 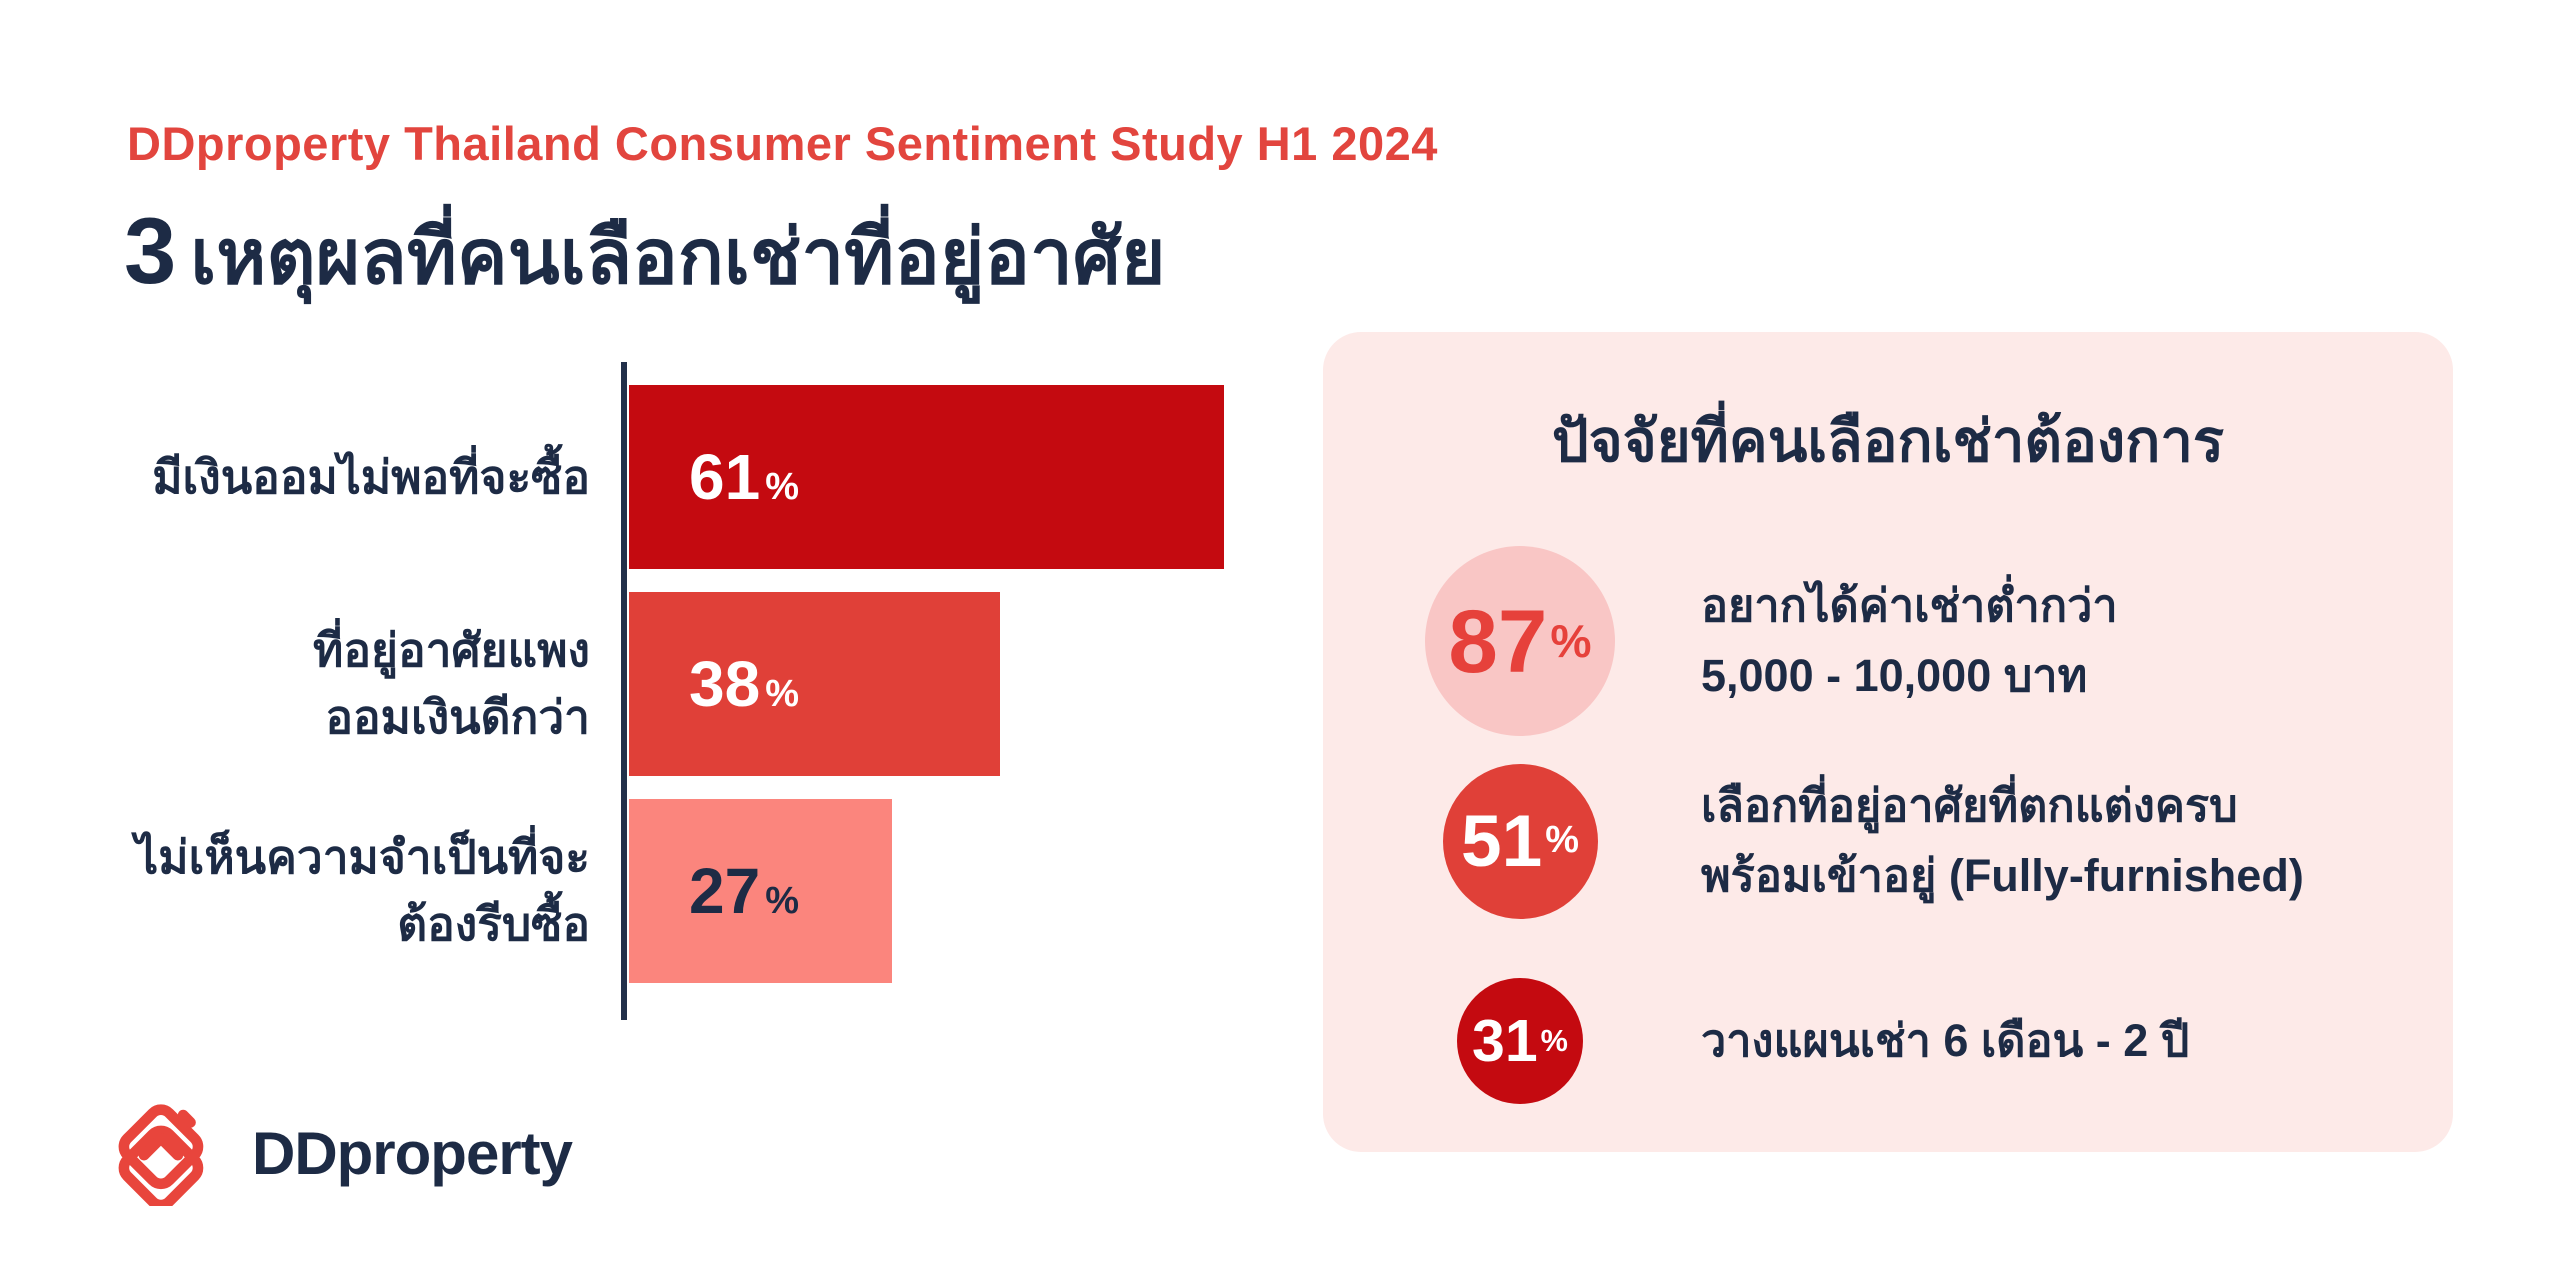 What do you see at coordinates (725, 477) in the screenshot?
I see `bar-value-number: 61` at bounding box center [725, 477].